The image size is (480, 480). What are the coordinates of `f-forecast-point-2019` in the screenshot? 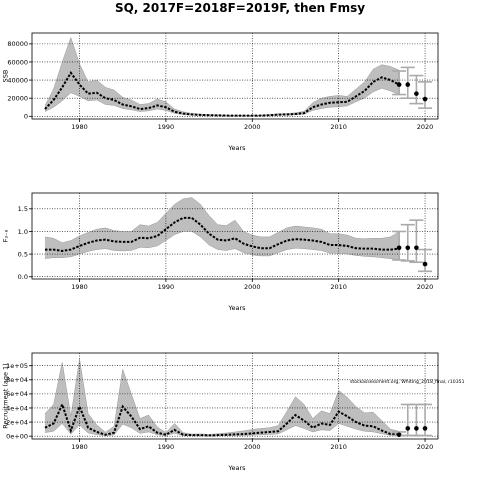 It's located at (416, 248).